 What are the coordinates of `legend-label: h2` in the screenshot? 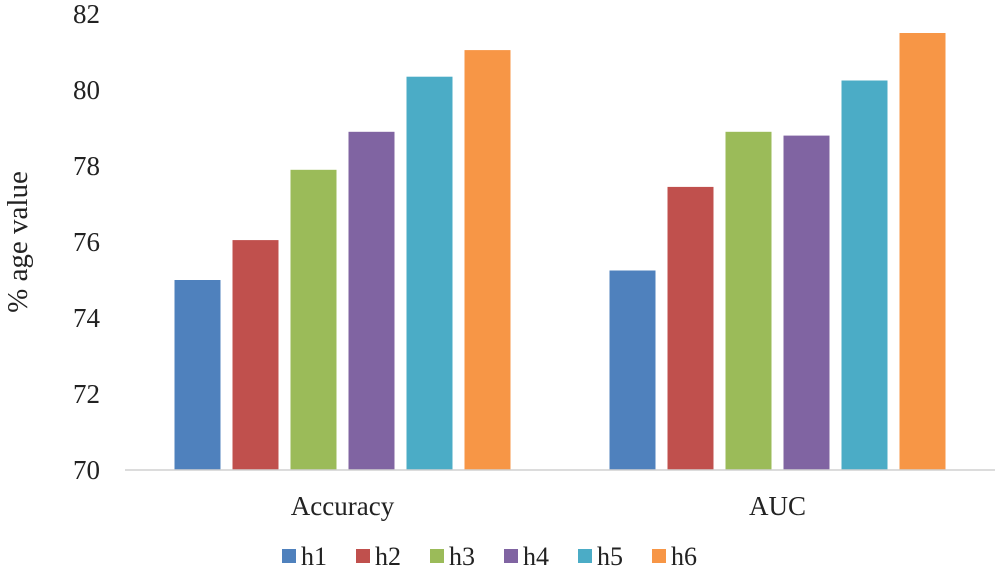 It's located at (388, 556).